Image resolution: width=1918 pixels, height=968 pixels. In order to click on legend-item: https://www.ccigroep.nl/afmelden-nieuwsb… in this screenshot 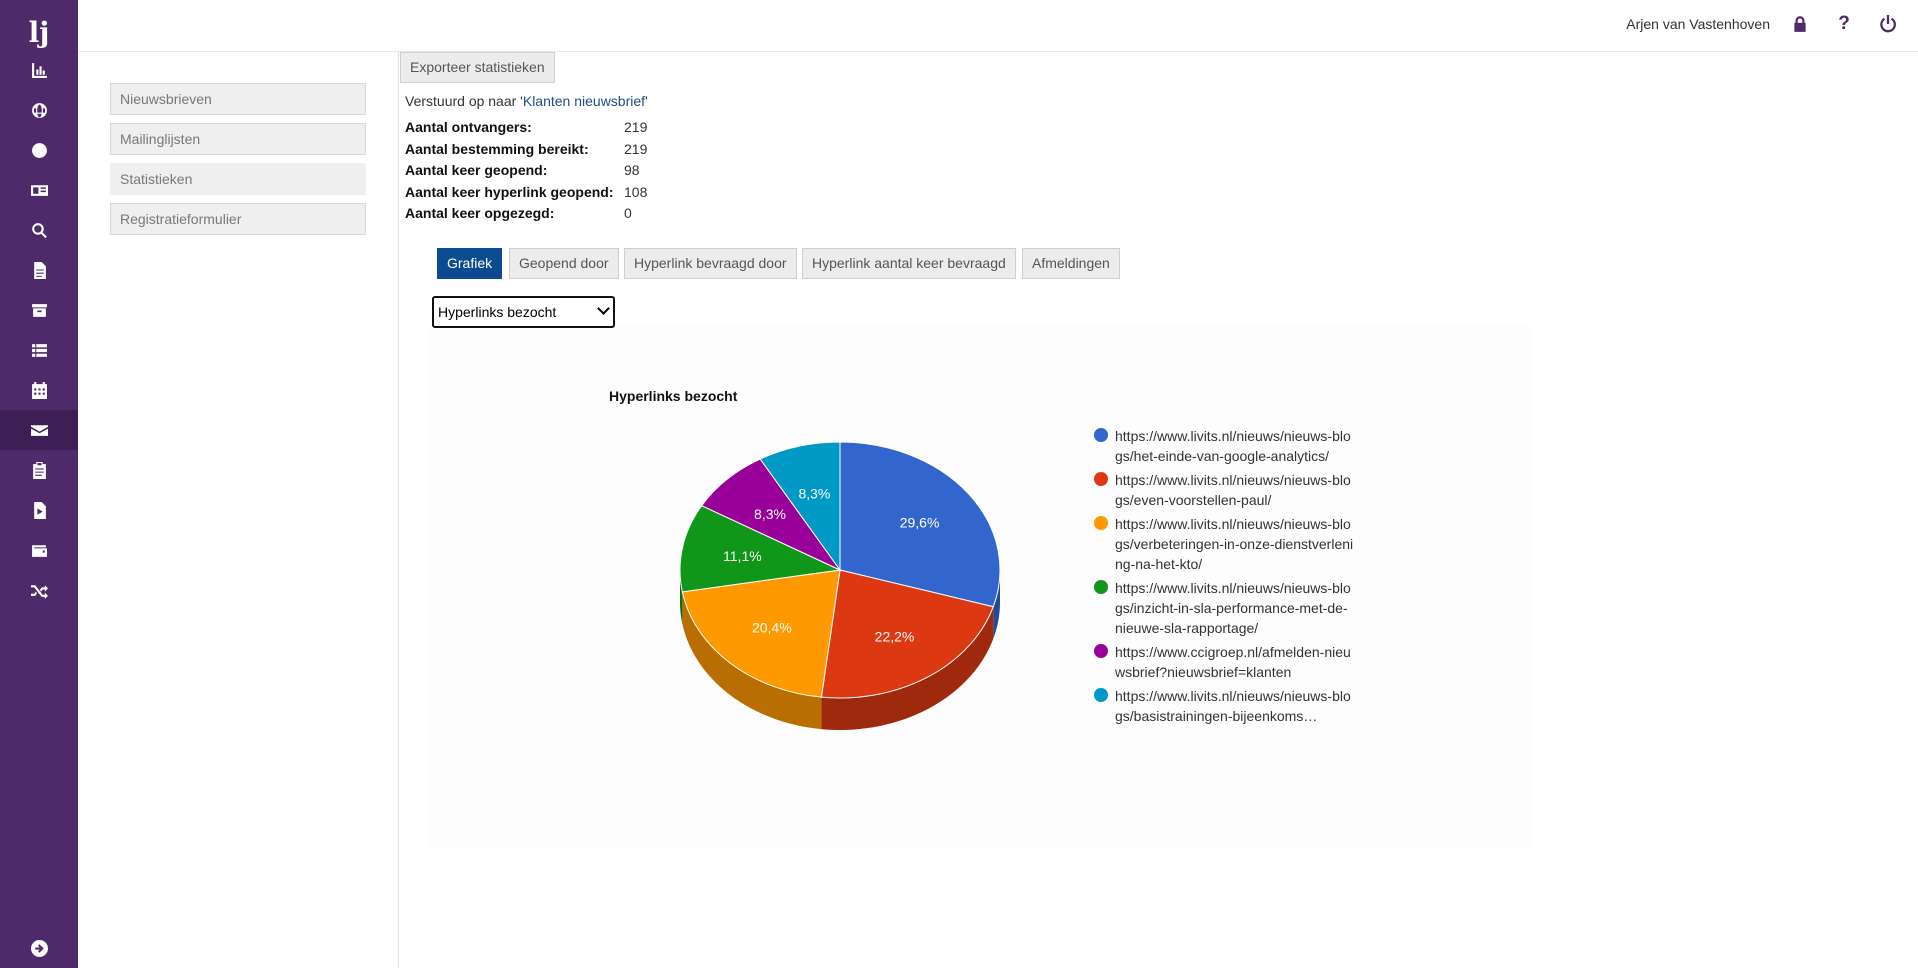, I will do `click(1224, 662)`.